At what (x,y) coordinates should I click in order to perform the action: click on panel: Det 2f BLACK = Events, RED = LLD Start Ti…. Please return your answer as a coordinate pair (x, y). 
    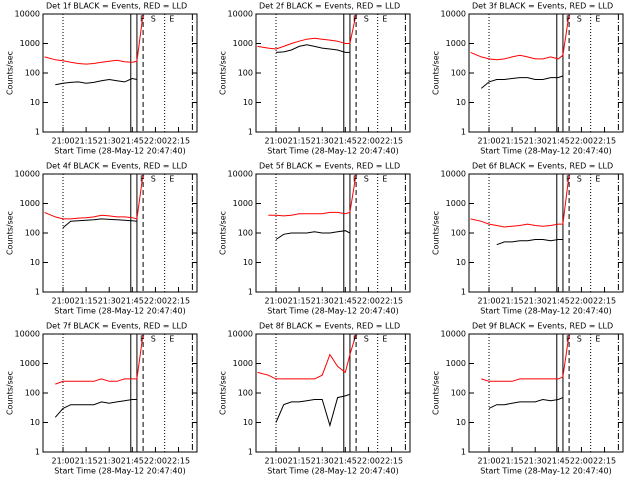
    Looking at the image, I should click on (315, 79).